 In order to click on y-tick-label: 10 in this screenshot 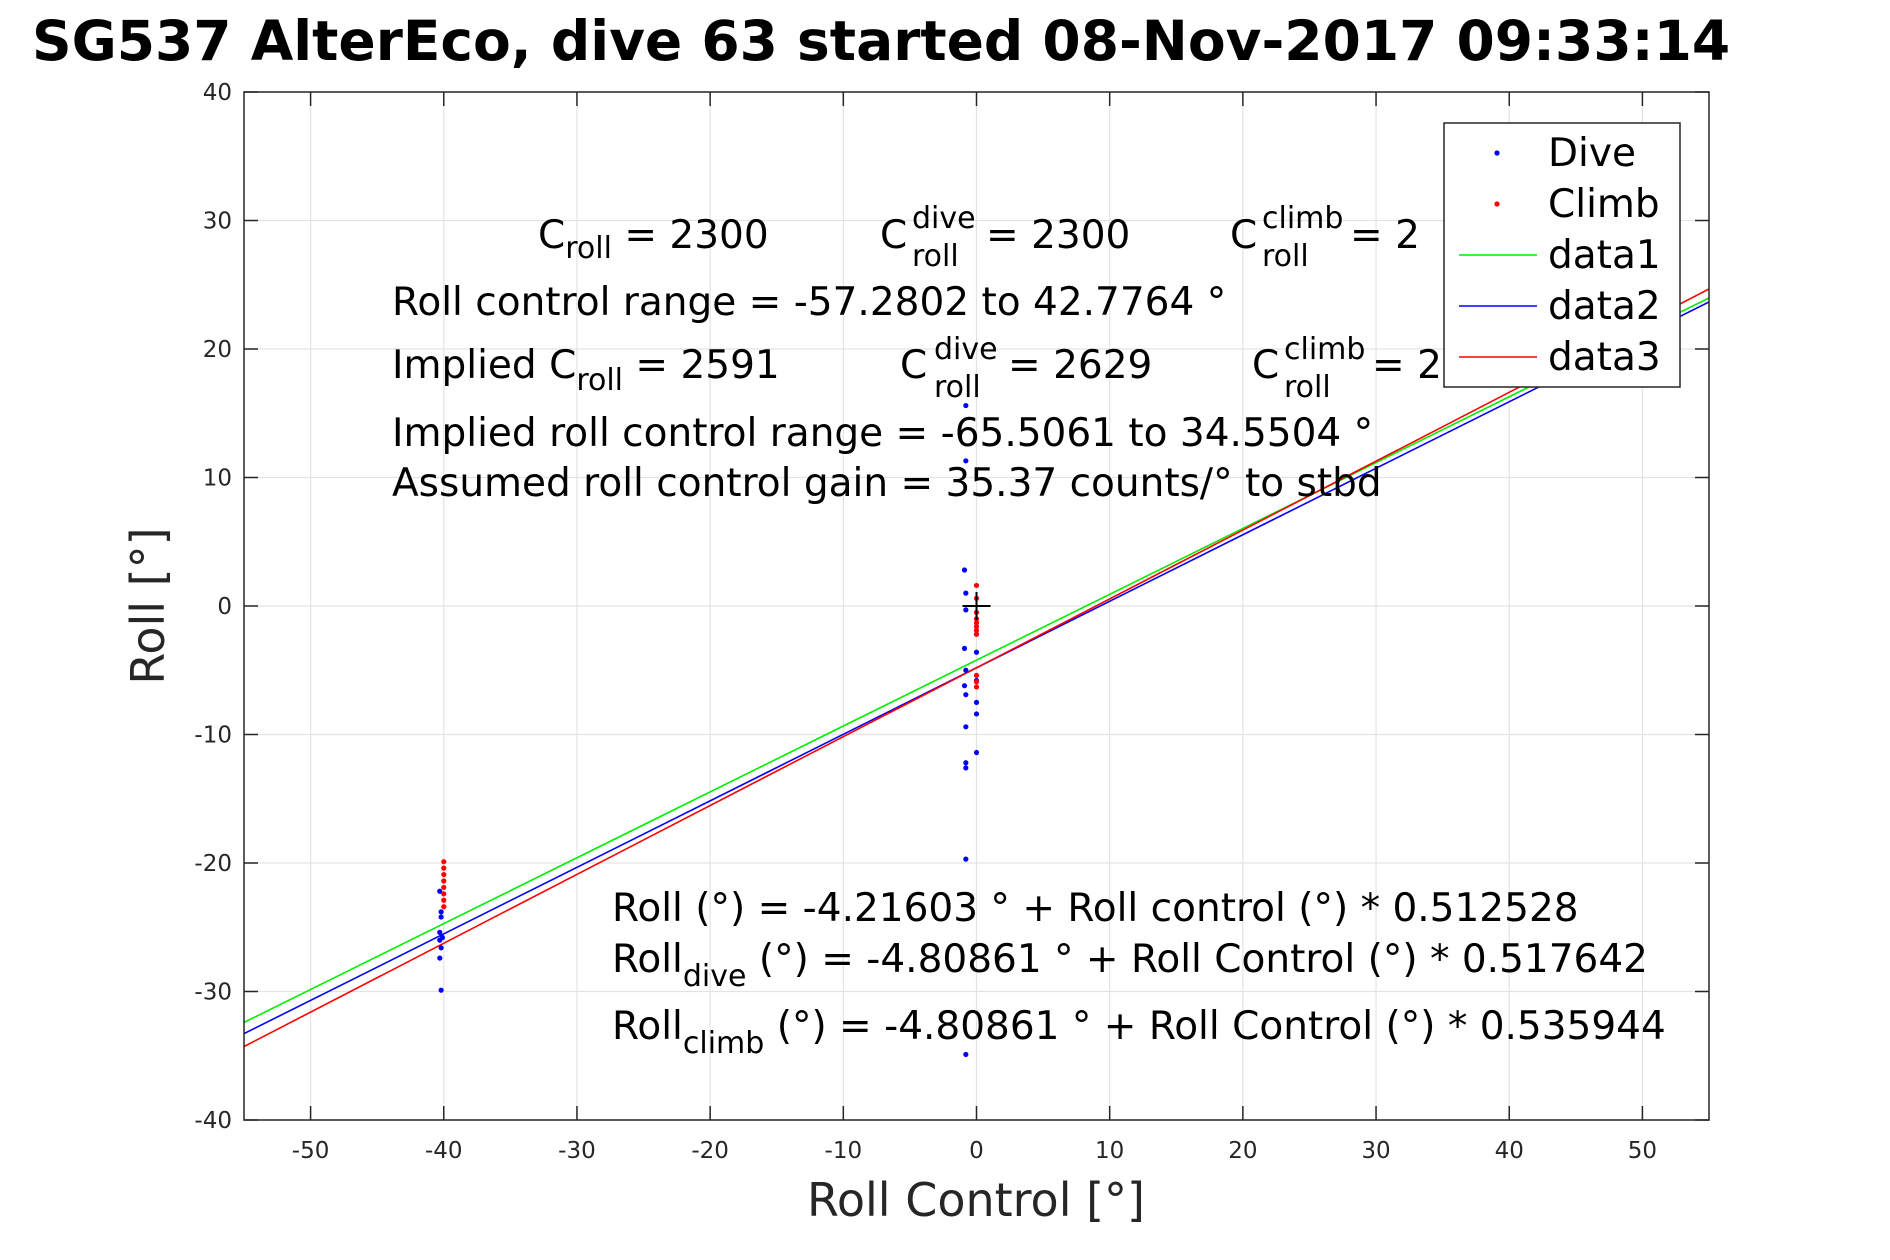, I will do `click(217, 479)`.